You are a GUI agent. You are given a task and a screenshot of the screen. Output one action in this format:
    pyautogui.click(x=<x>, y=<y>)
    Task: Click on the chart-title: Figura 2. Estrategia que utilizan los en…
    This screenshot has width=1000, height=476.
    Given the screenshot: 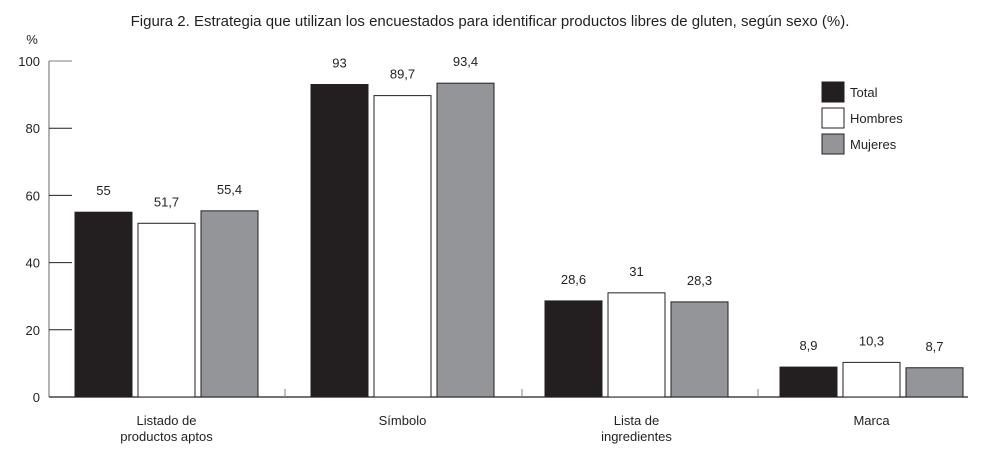 What is the action you would take?
    pyautogui.click(x=490, y=21)
    